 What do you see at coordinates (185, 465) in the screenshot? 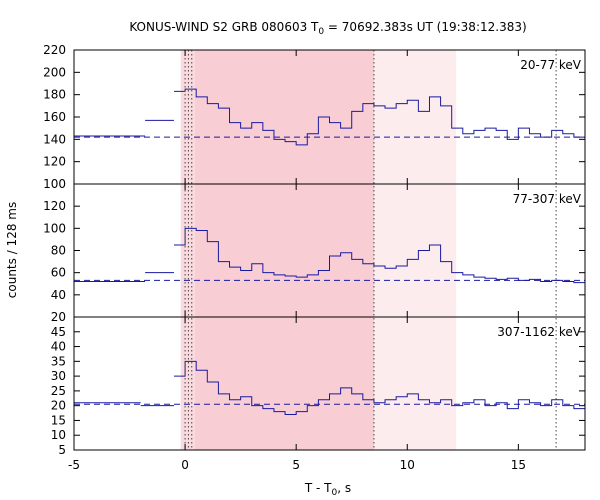
I see `x-tick-label-1: 0` at bounding box center [185, 465].